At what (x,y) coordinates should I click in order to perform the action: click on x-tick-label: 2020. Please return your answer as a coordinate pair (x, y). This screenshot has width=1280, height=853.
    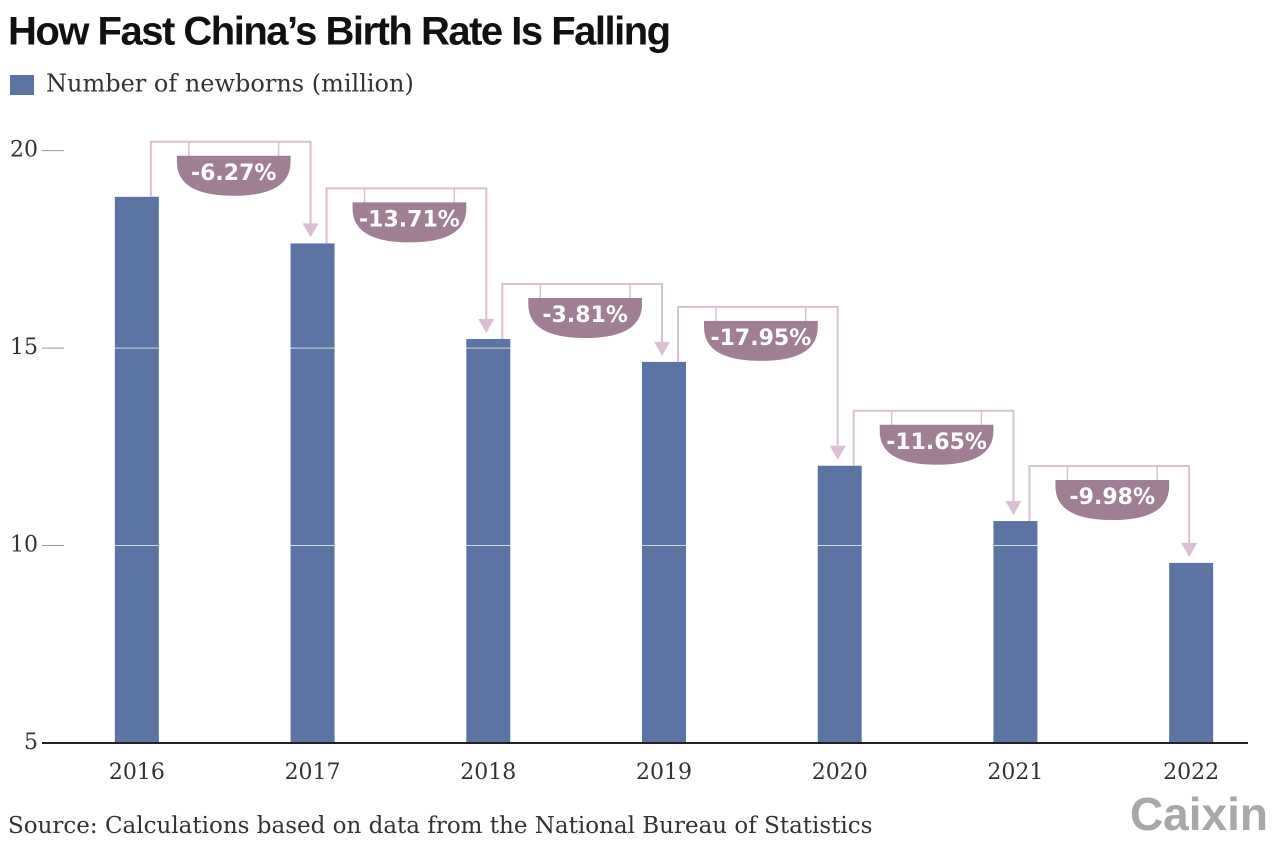
    Looking at the image, I should click on (840, 772).